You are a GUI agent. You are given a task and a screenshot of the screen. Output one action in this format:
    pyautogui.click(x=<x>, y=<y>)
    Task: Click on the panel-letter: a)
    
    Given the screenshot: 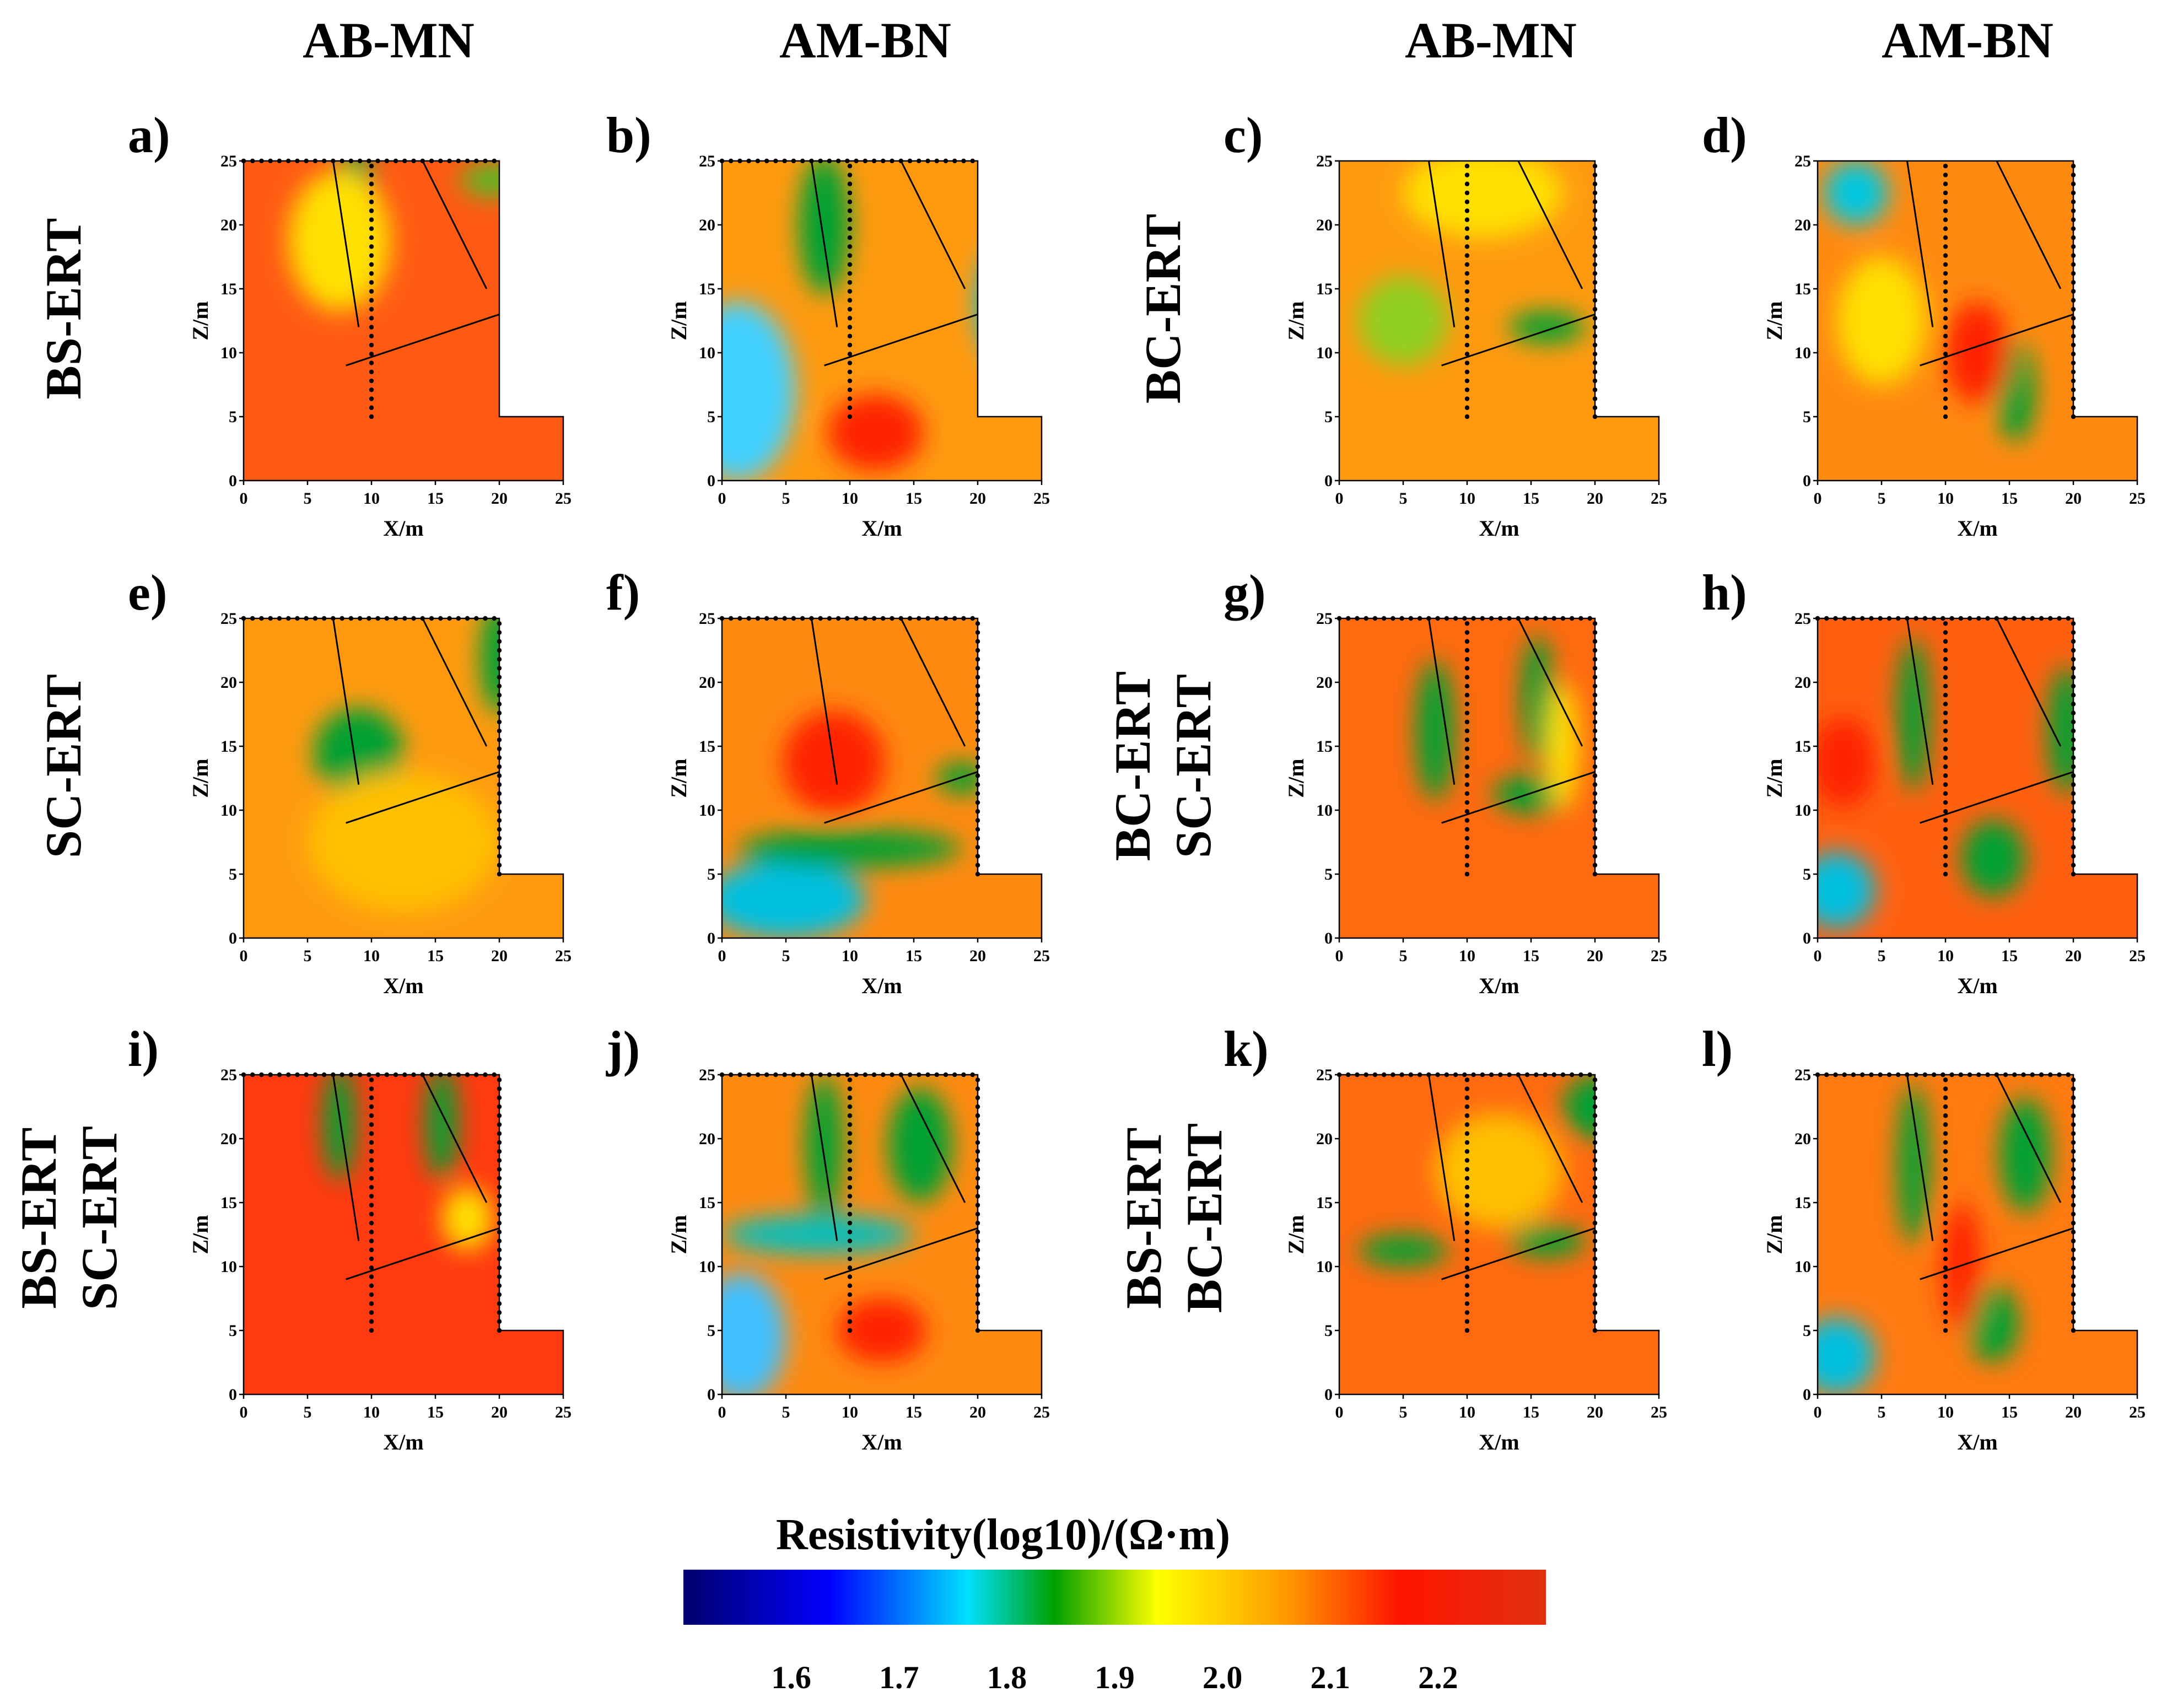 What is the action you would take?
    pyautogui.click(x=149, y=135)
    